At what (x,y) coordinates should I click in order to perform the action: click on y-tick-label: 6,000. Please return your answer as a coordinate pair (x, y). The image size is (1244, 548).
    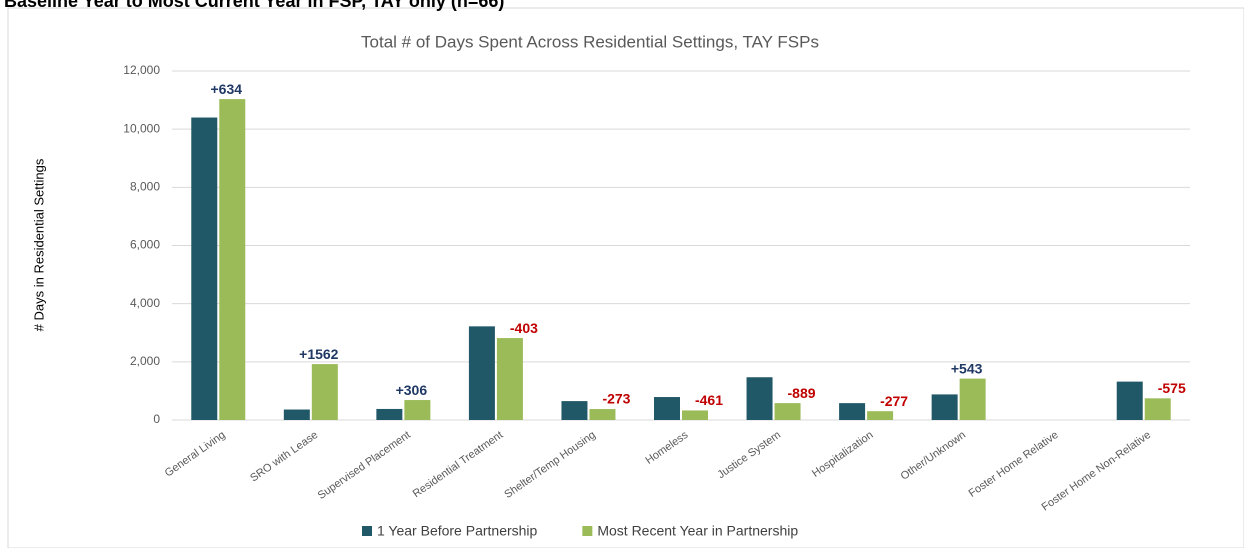
    Looking at the image, I should click on (145, 245).